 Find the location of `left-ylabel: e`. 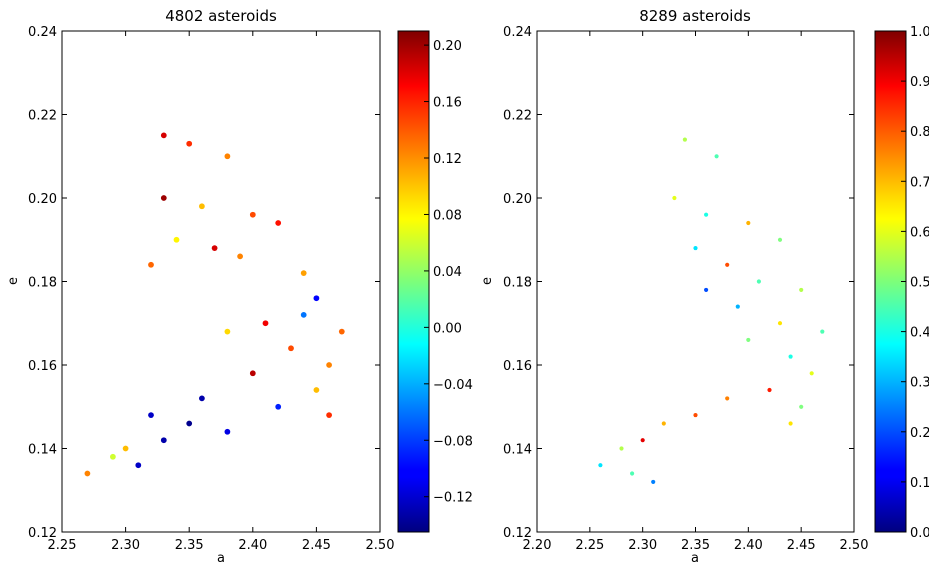

left-ylabel: e is located at coordinates (13, 281).